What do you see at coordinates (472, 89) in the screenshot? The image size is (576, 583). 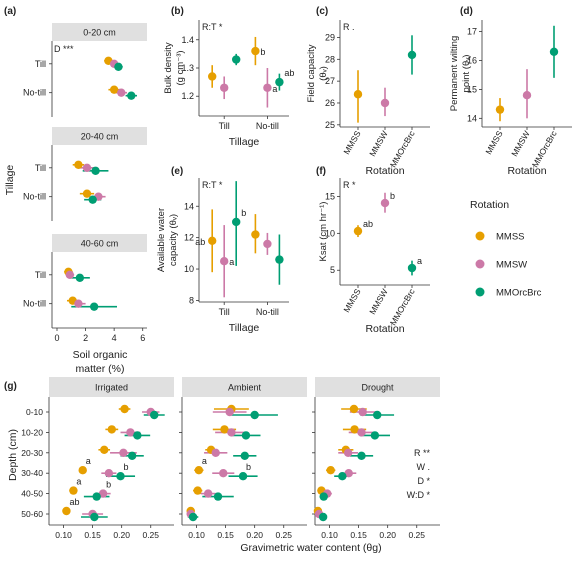 I see `y-tick-label: 15` at bounding box center [472, 89].